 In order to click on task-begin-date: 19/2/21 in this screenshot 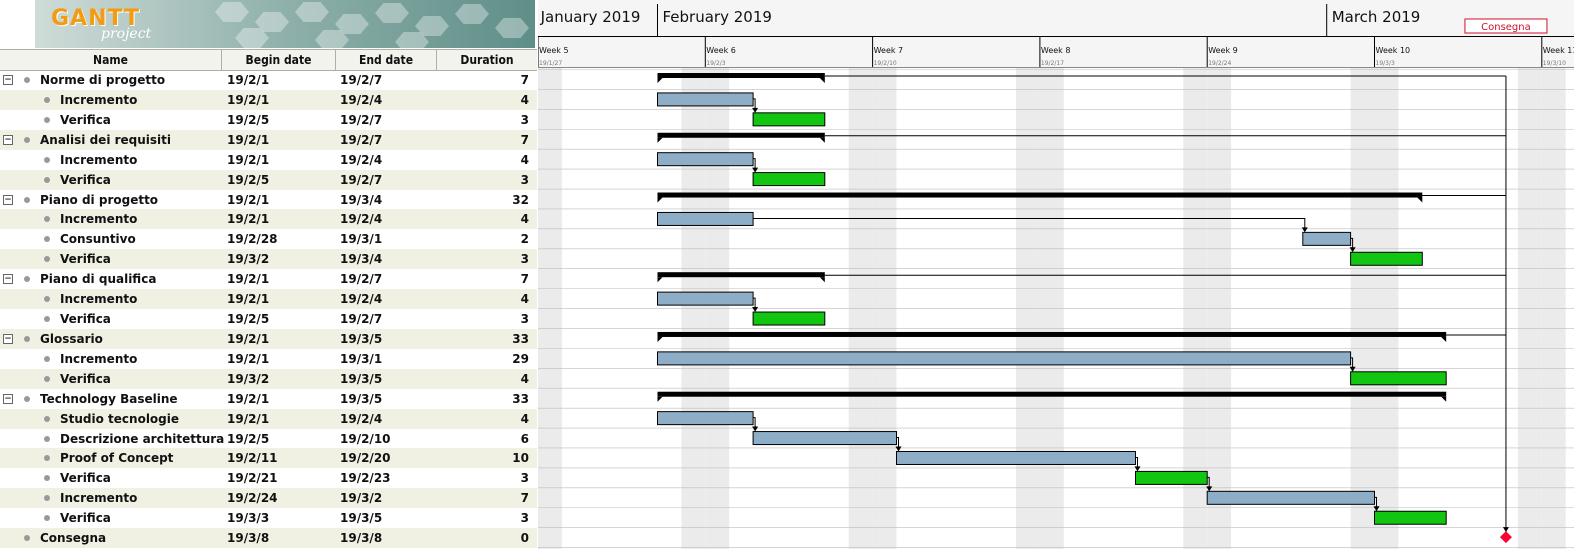, I will do `click(252, 478)`.